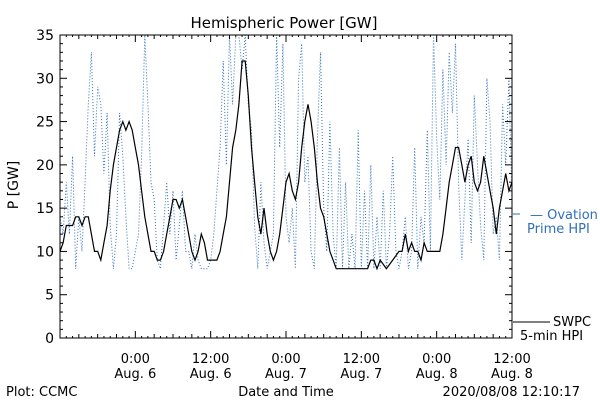  What do you see at coordinates (45, 36) in the screenshot?
I see `y-tick-label: 35` at bounding box center [45, 36].